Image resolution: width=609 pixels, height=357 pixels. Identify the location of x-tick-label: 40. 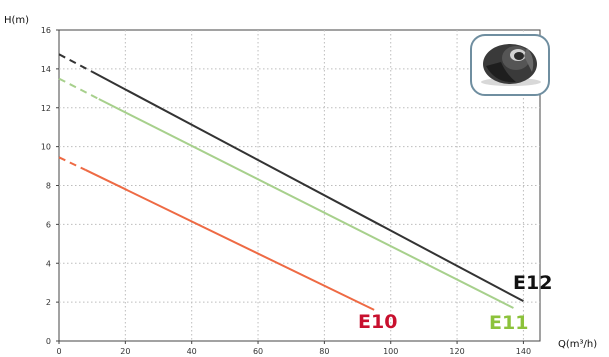
(192, 351).